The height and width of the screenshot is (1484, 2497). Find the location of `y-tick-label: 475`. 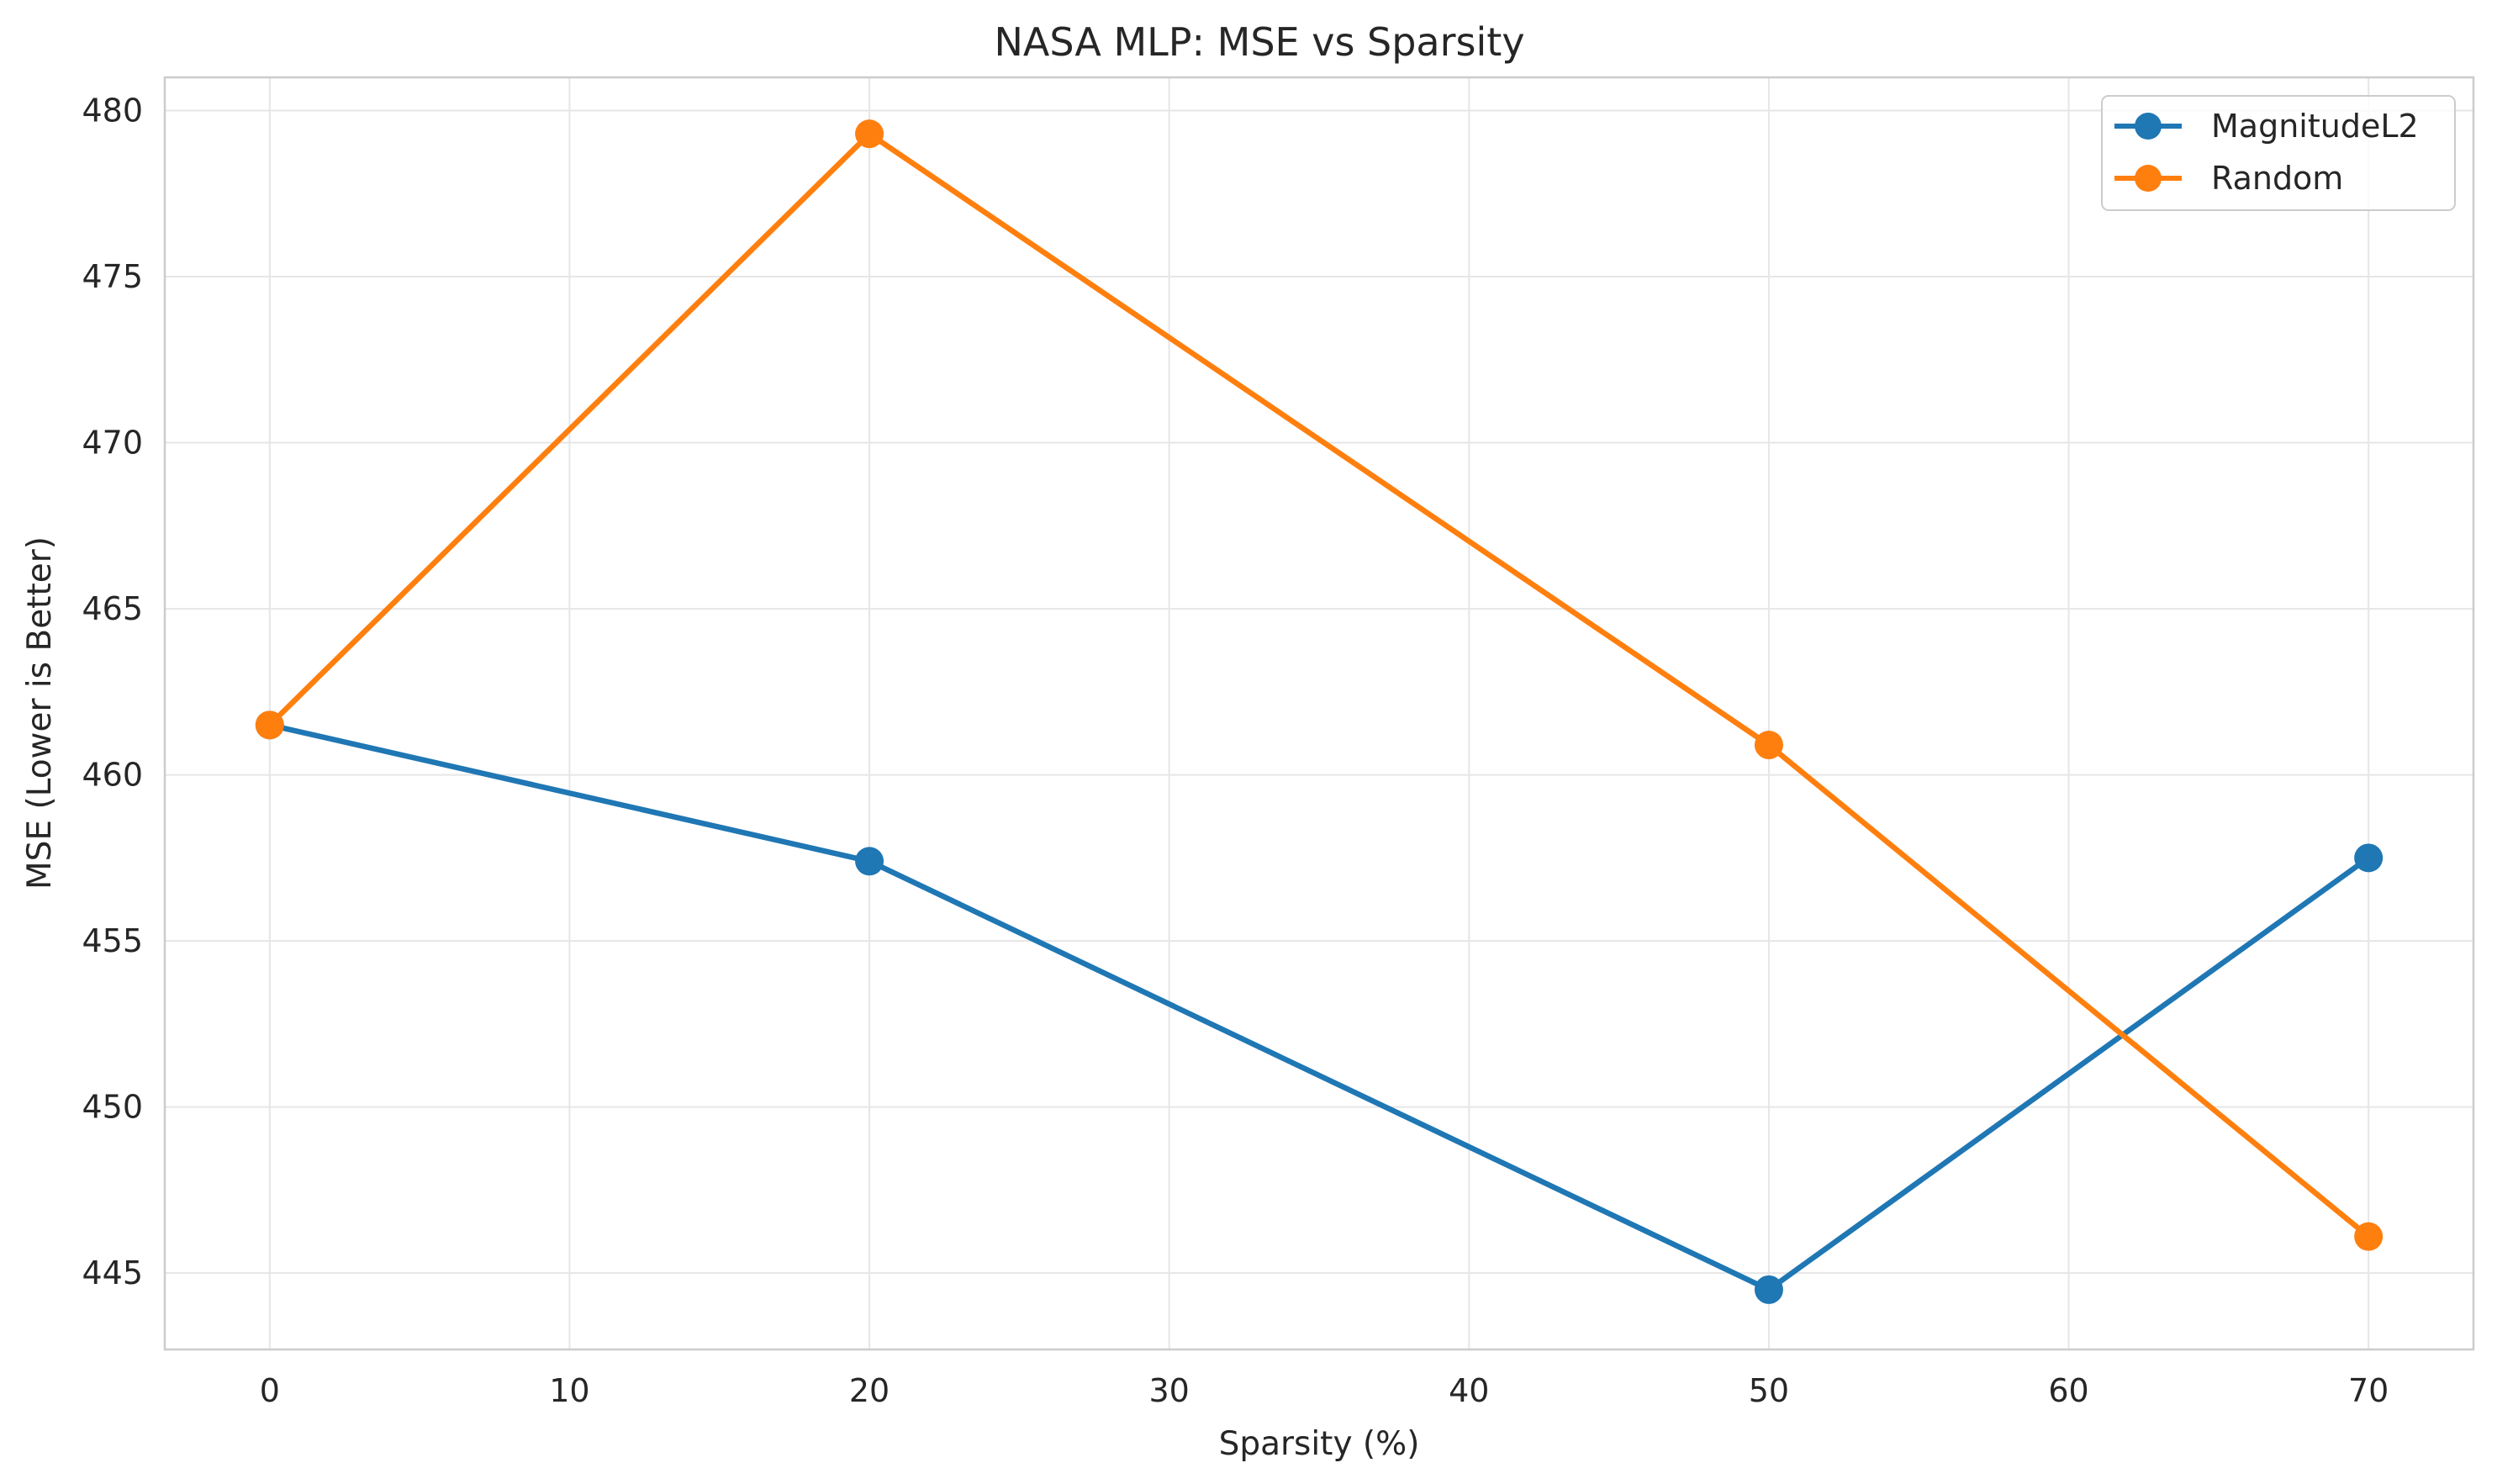

y-tick-label: 475 is located at coordinates (112, 276).